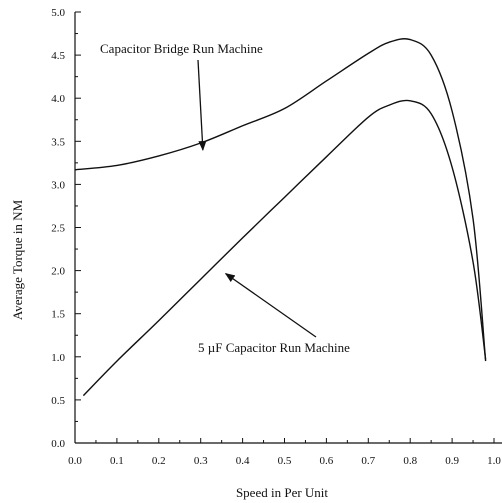  I want to click on x-ticks: 0.0 0.1 0.2 0.3 0.4 0.5 0.6 0.7 0.8 0.9 1.0, so click(284, 452).